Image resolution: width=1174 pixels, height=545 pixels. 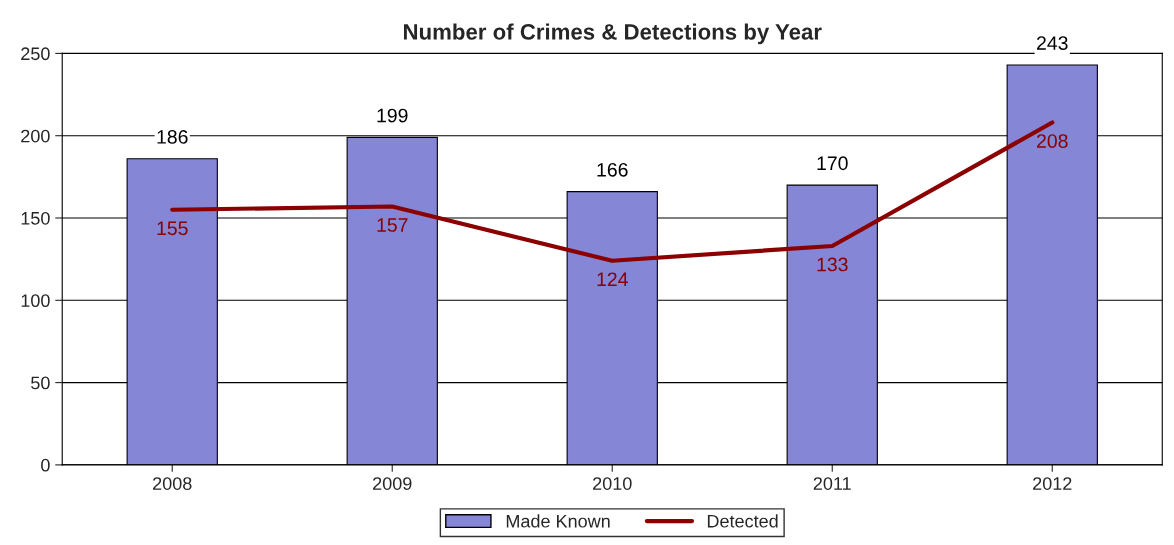 What do you see at coordinates (35, 54) in the screenshot?
I see `y-tick-label: 250` at bounding box center [35, 54].